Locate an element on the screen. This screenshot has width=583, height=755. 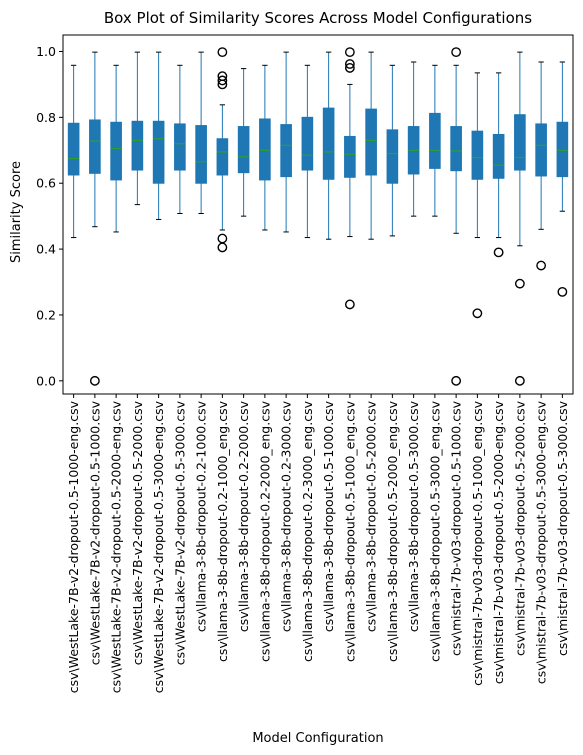
x-tick-label: csv\llama-3-8b-dropout-0.2-1000.csv is located at coordinates (201, 516).